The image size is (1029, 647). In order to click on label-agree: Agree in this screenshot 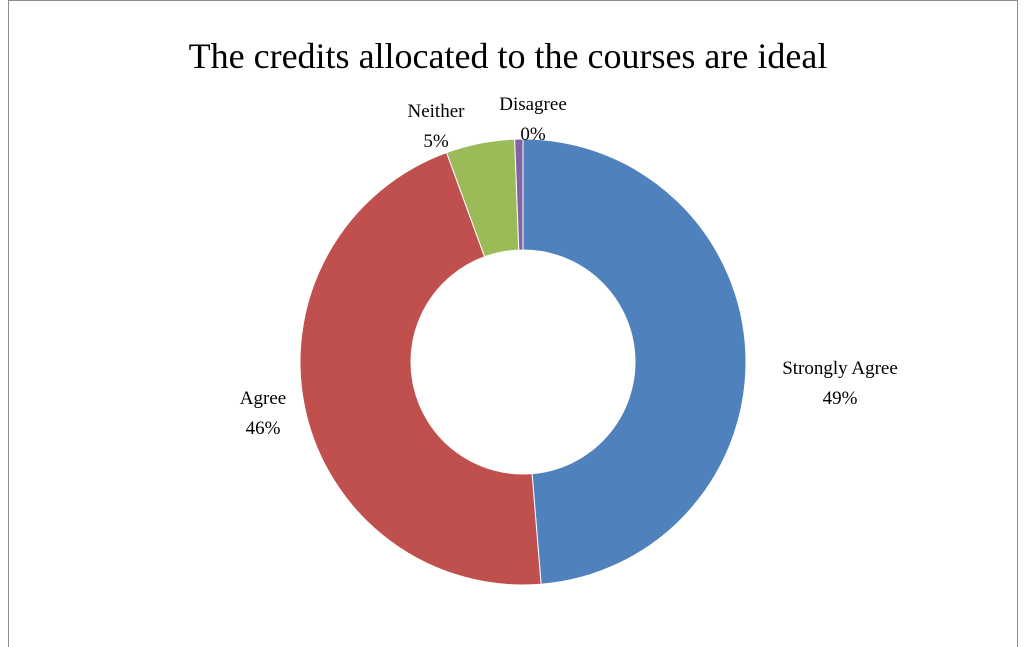, I will do `click(263, 398)`.